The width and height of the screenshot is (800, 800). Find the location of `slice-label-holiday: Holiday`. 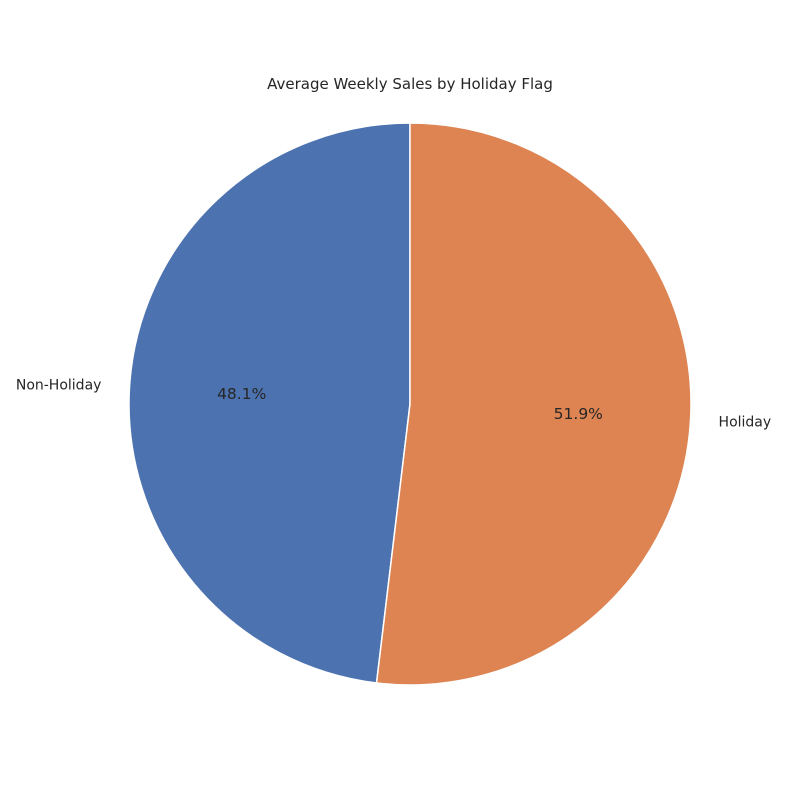

slice-label-holiday: Holiday is located at coordinates (745, 422).